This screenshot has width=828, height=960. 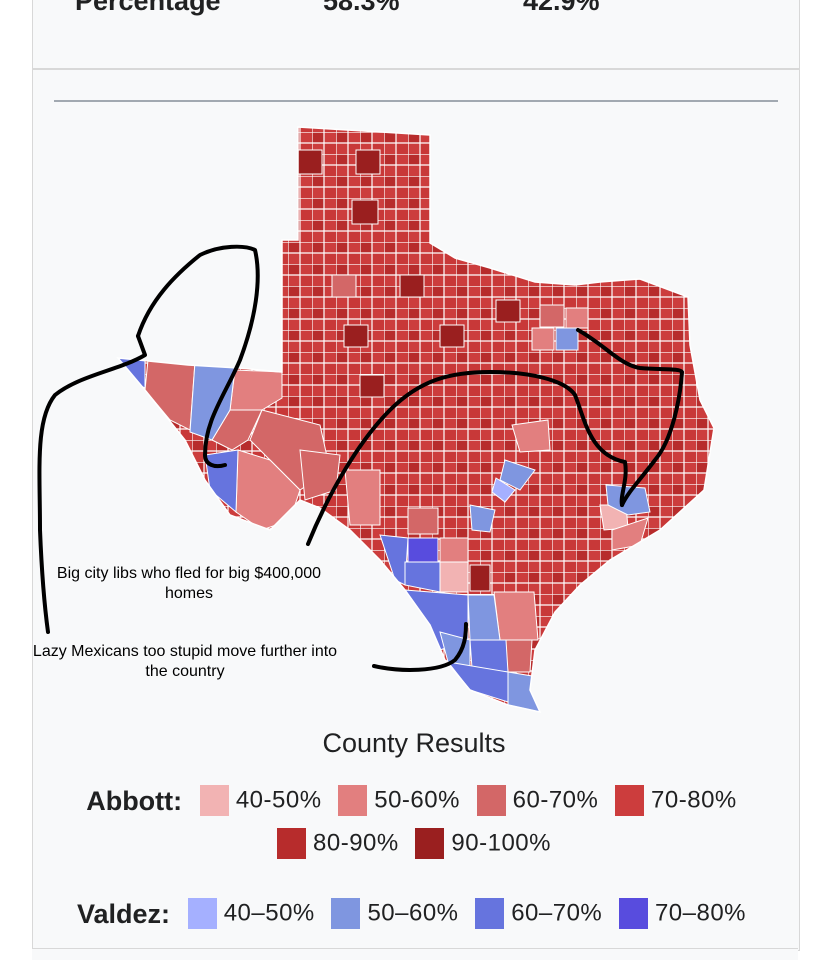 What do you see at coordinates (123, 913) in the screenshot?
I see `valdez-legend-label: Valdez:` at bounding box center [123, 913].